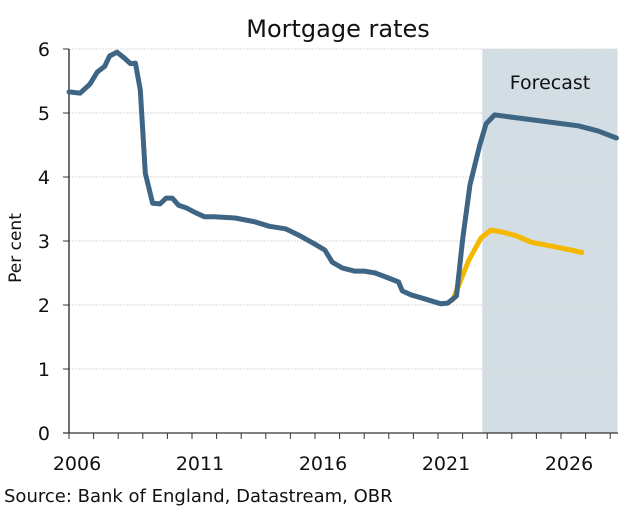 The height and width of the screenshot is (515, 634). Describe the element at coordinates (44, 370) in the screenshot. I see `y-tick-label: 1` at that location.